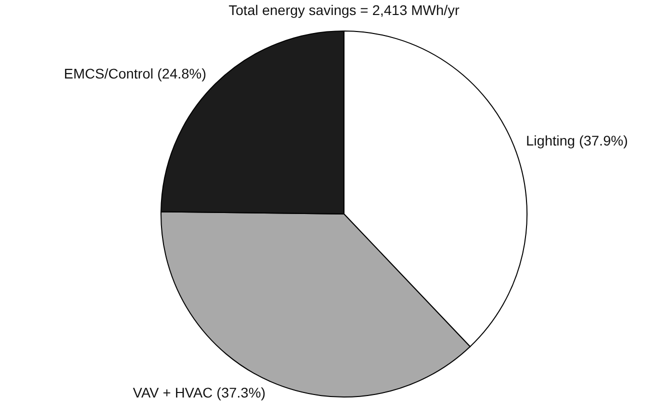 This screenshot has width=662, height=419. Describe the element at coordinates (135, 74) in the screenshot. I see `slice-label: EMCS/Control (24.8%)` at that location.